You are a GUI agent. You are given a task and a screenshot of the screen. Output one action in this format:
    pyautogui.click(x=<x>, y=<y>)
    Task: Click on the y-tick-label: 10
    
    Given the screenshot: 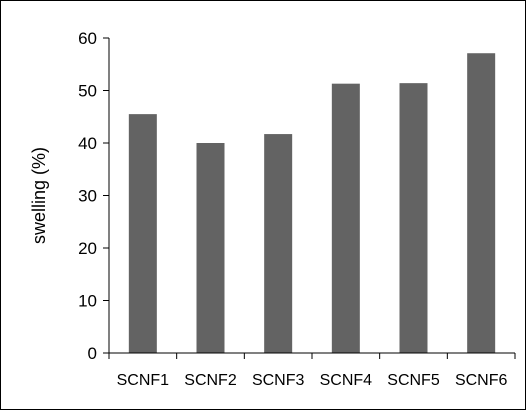 What is the action you would take?
    pyautogui.click(x=87, y=301)
    